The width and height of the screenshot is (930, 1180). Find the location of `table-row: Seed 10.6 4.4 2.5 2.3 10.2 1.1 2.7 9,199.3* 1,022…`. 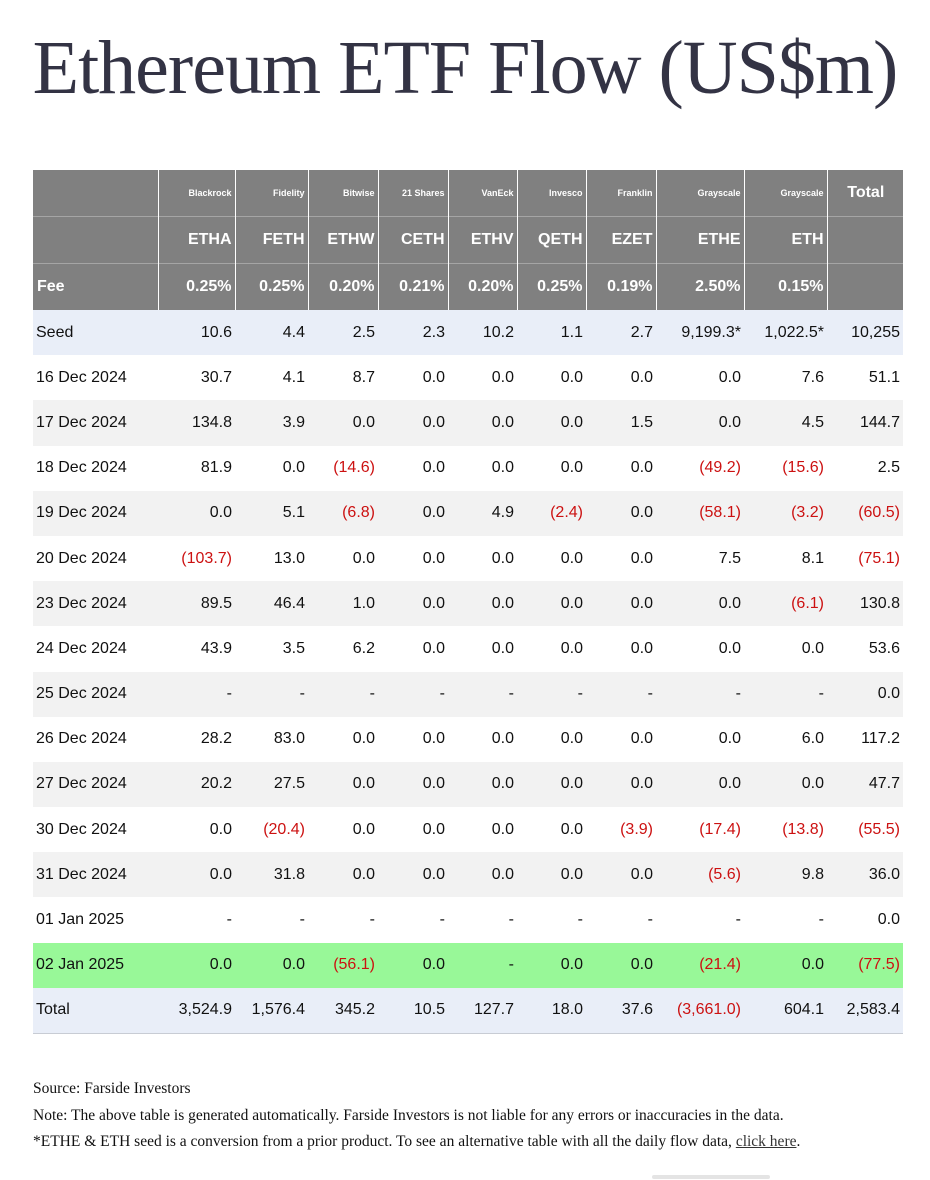

table-row: Seed 10.6 4.4 2.5 2.3 10.2 1.1 2.7 9,199.3* 1,022… is located at coordinates (468, 333).